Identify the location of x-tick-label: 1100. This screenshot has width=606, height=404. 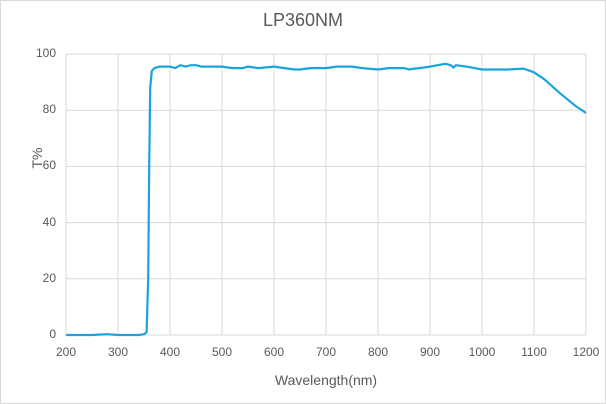
(534, 352).